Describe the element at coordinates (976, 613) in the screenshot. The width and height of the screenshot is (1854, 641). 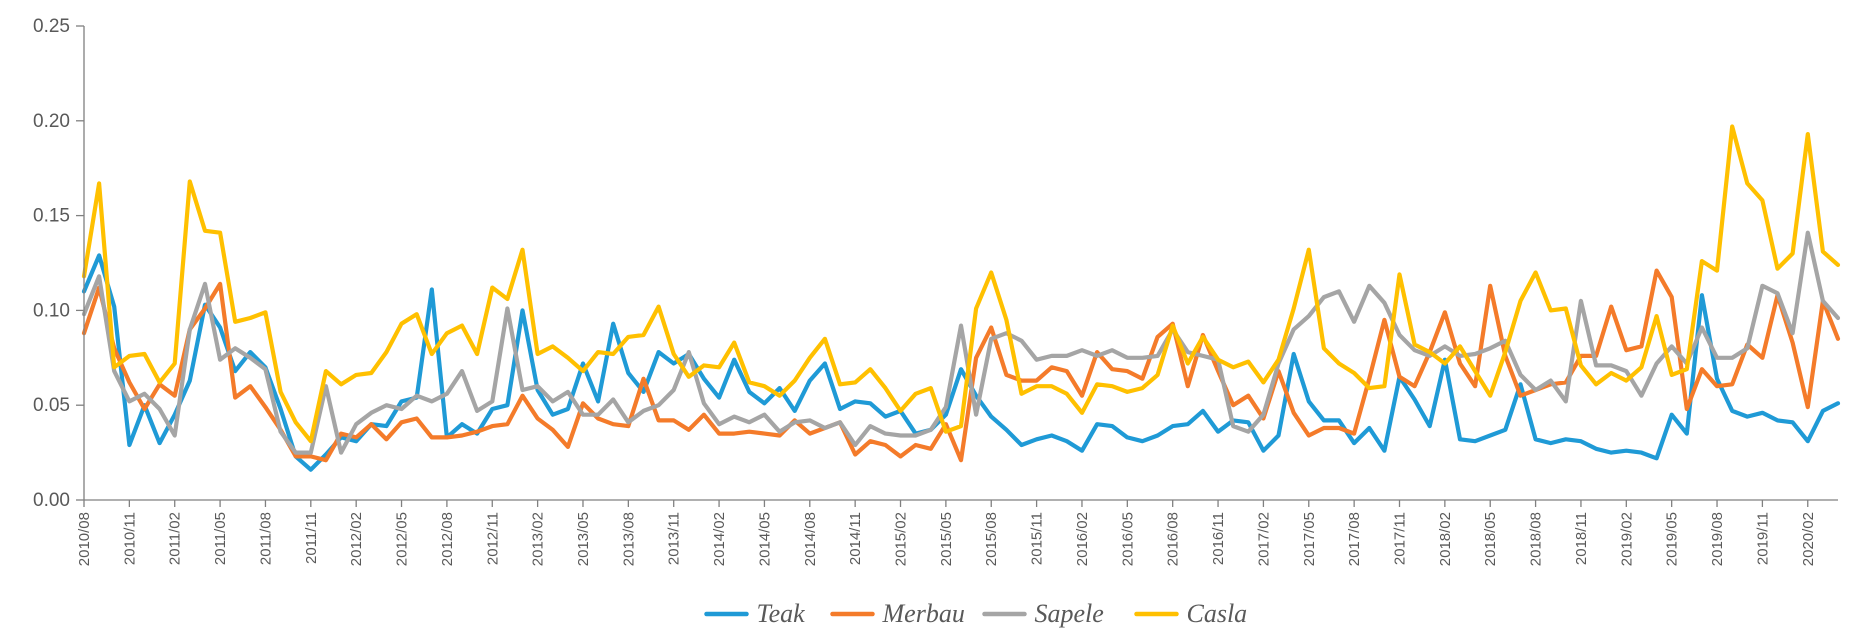
I see `legend: Teak Merbau Sapele Casla` at that location.